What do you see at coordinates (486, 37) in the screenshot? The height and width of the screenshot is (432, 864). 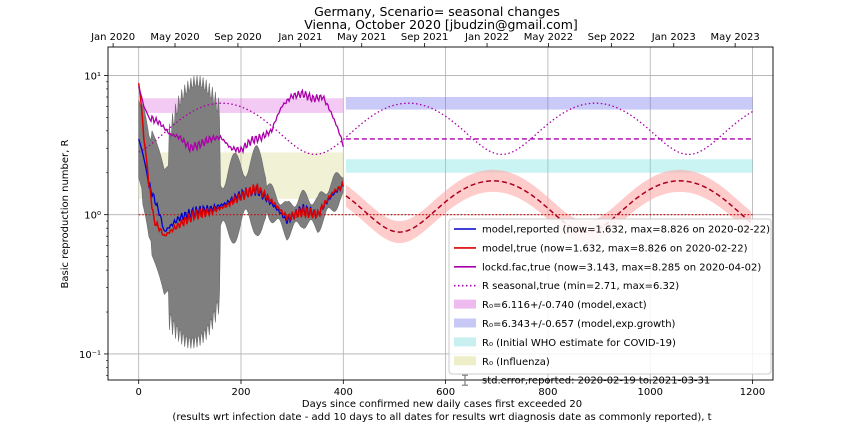 I see `top-tick-label: Jan 2022` at bounding box center [486, 37].